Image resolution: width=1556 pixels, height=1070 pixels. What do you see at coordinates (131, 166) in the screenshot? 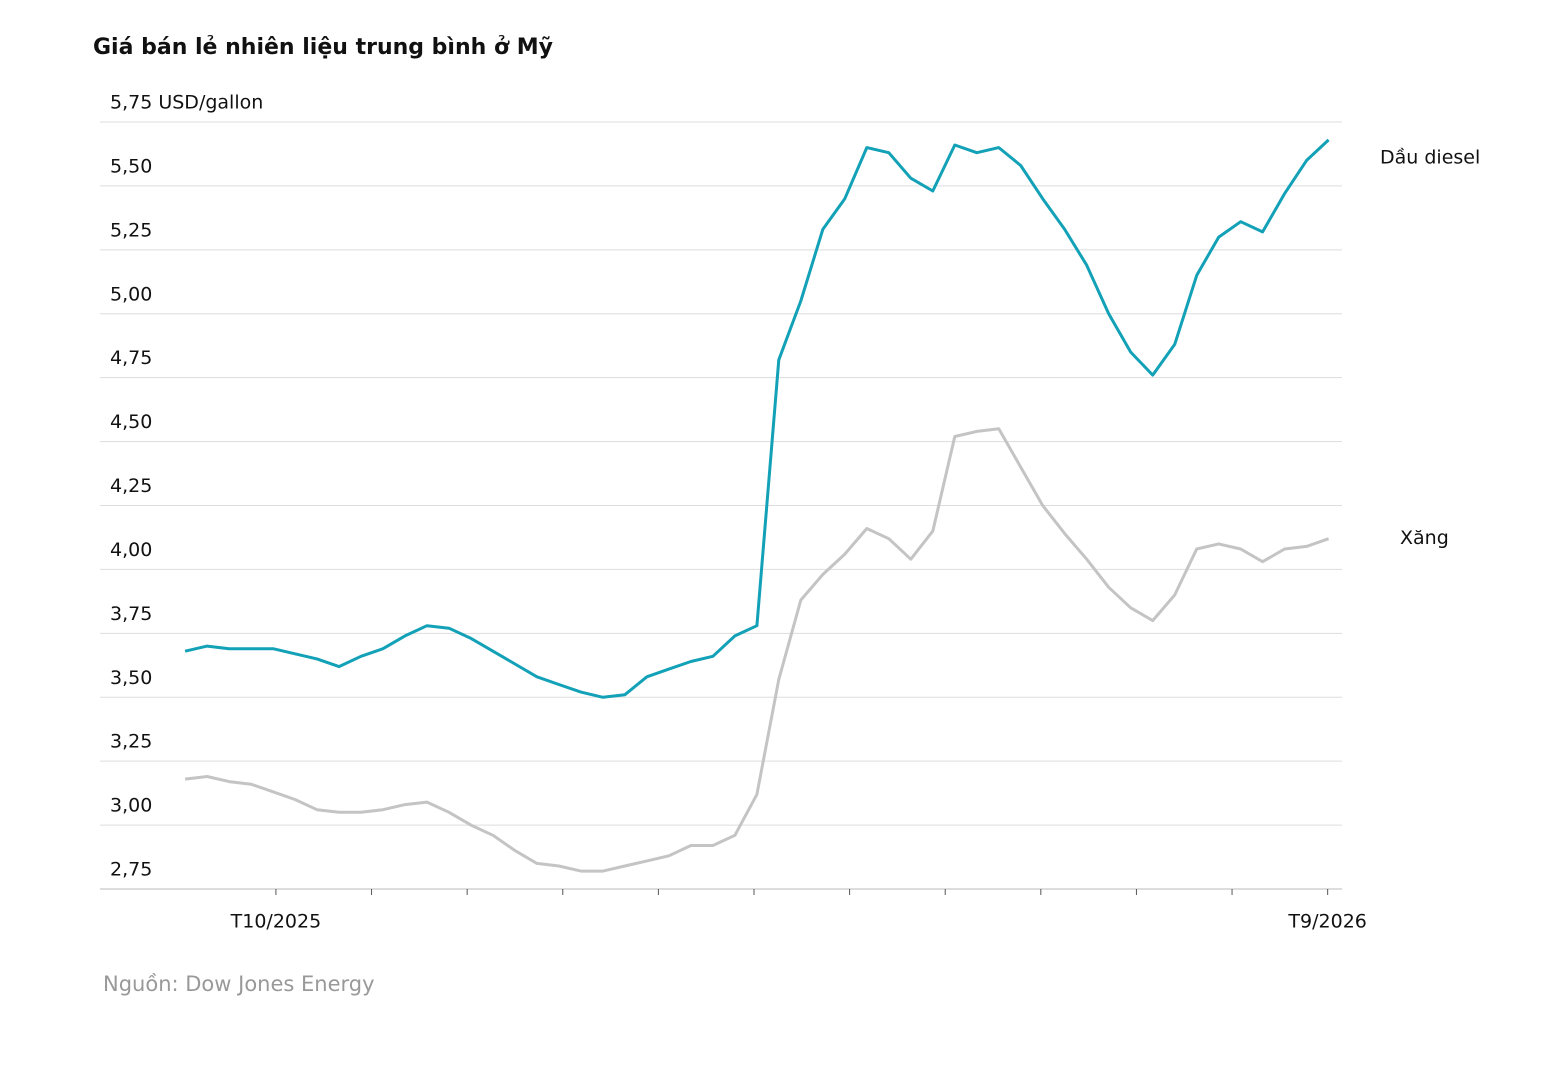
I see `y-tick-label: 5,50` at bounding box center [131, 166].